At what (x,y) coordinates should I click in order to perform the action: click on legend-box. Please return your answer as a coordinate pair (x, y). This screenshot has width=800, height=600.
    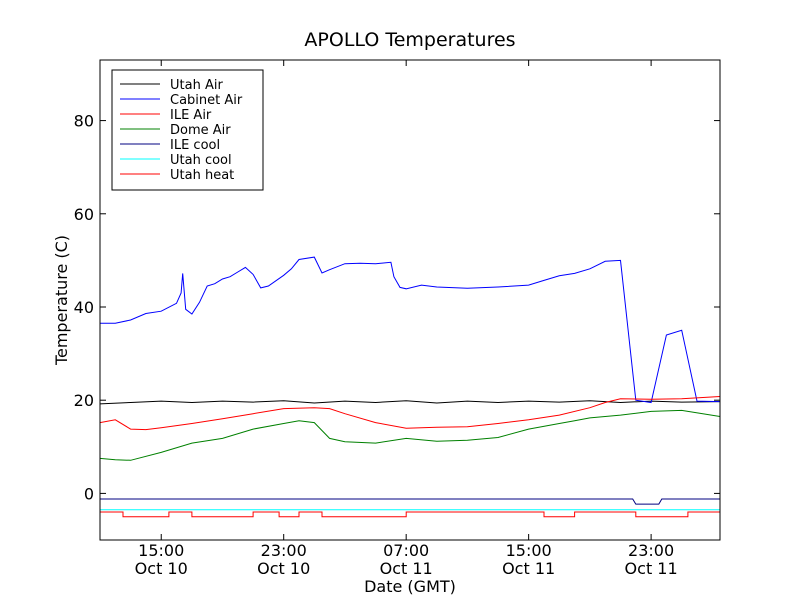
    Looking at the image, I should click on (187, 130).